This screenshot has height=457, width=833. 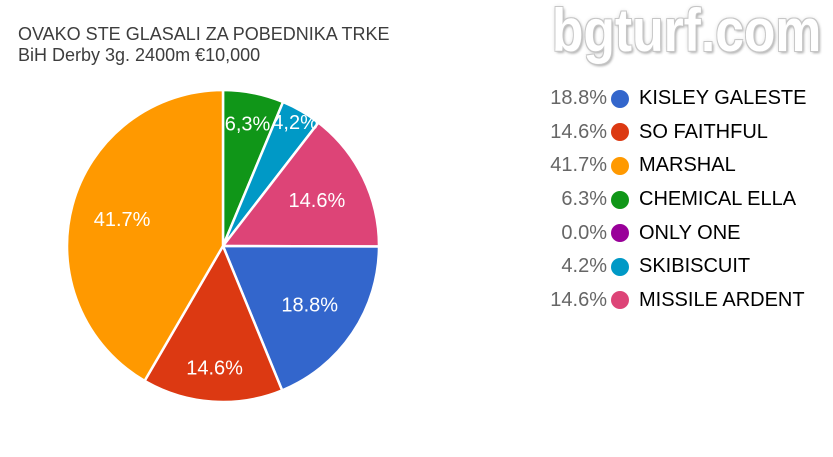 I want to click on pie-slice-so-faithful, so click(x=213, y=324).